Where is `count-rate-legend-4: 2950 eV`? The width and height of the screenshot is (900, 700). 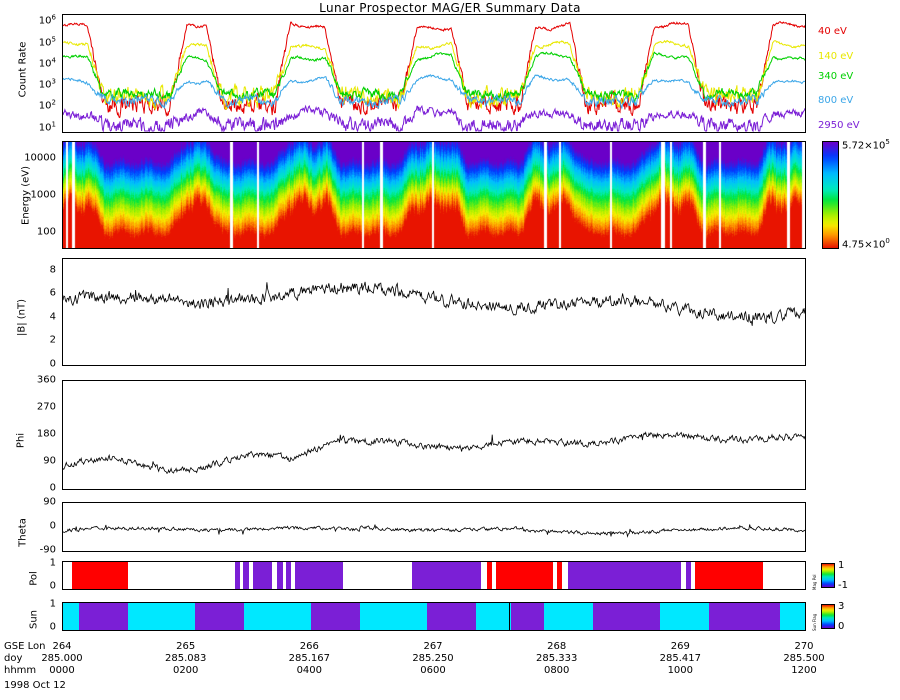
count-rate-legend-4: 2950 eV is located at coordinates (839, 125).